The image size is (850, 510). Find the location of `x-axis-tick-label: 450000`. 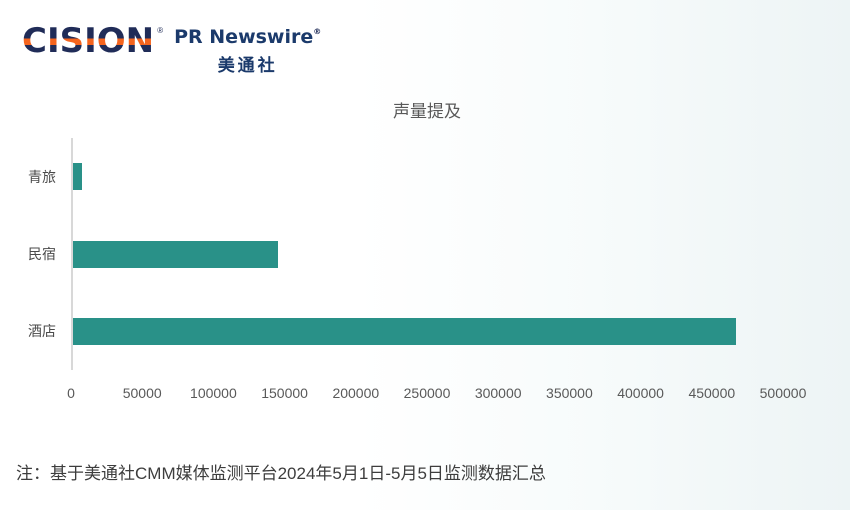

x-axis-tick-label: 450000 is located at coordinates (712, 393).